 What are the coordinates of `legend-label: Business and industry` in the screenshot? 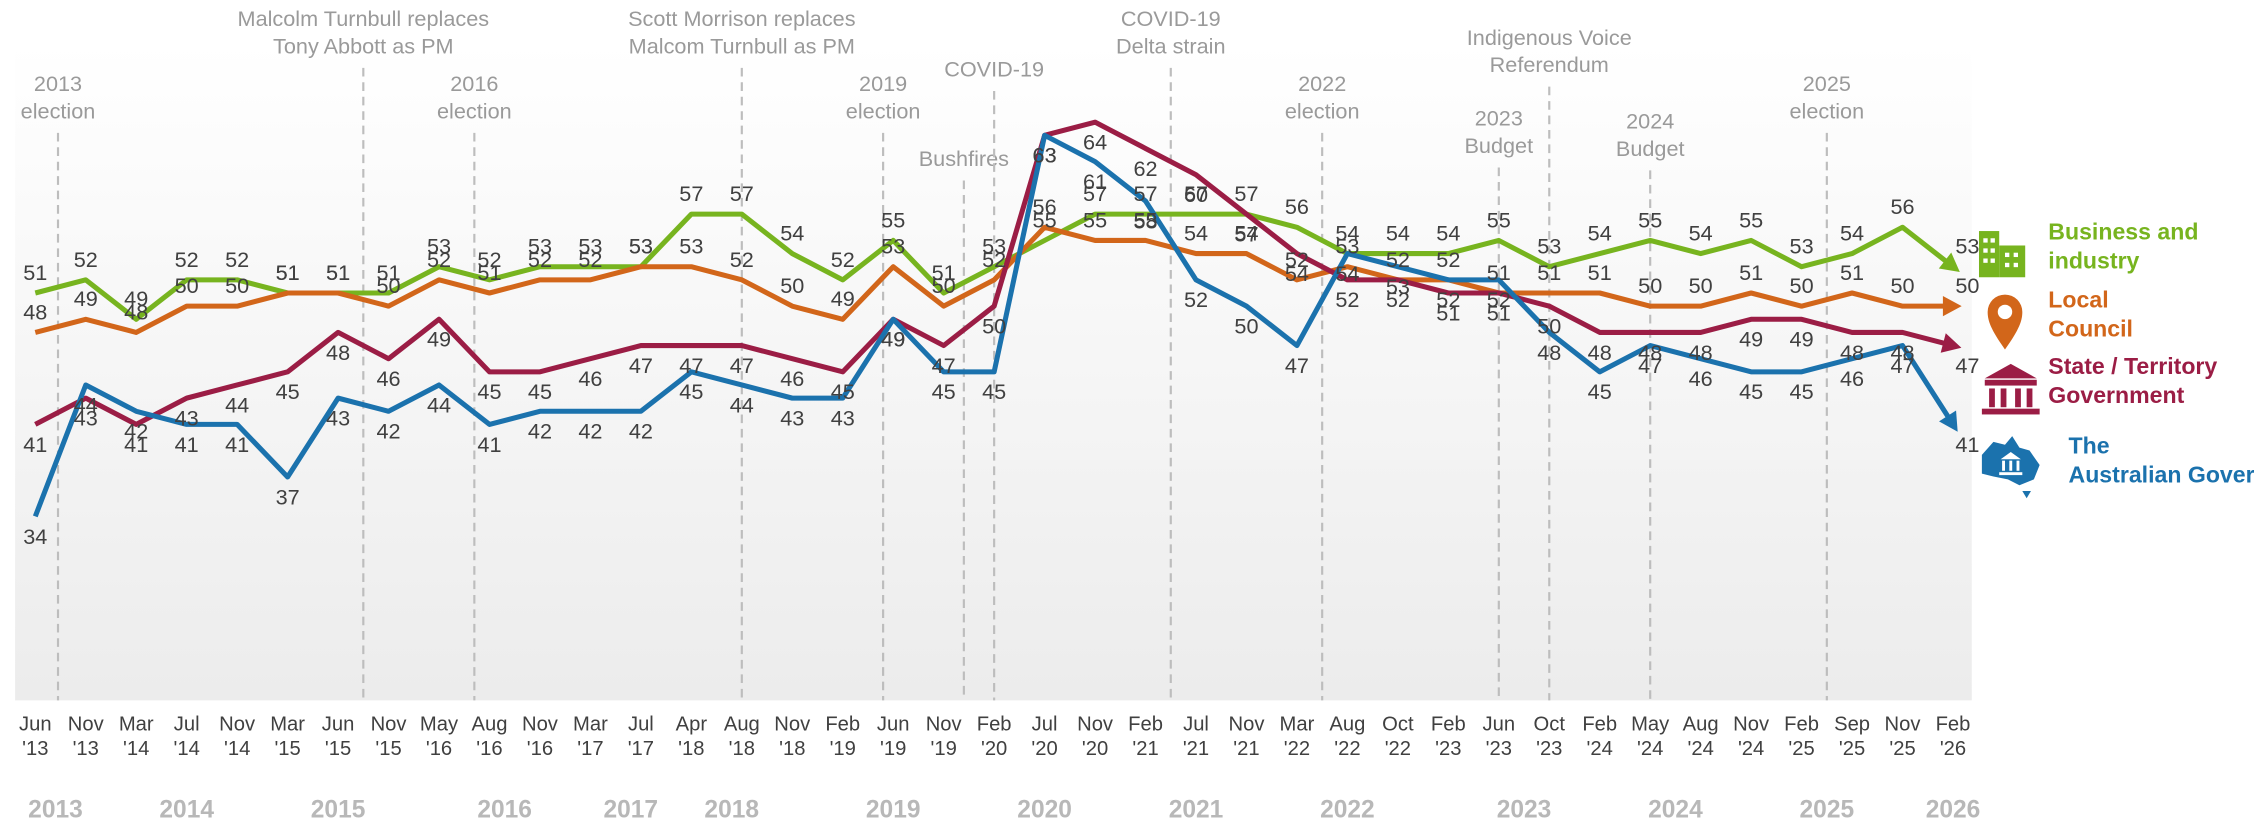 It's located at (2123, 246).